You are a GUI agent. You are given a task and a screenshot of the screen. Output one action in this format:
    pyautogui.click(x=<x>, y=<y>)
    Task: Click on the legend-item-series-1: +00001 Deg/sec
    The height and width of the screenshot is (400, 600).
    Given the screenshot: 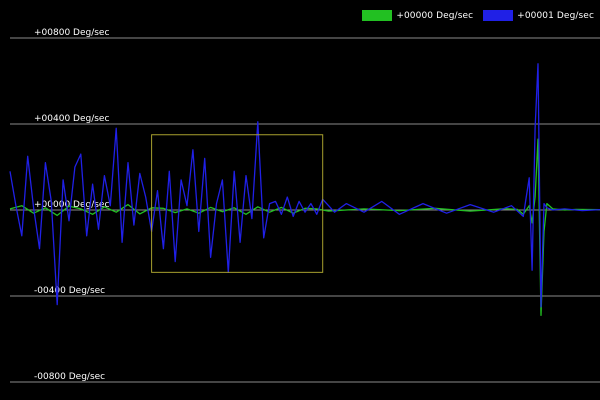 What is the action you would take?
    pyautogui.click(x=538, y=15)
    